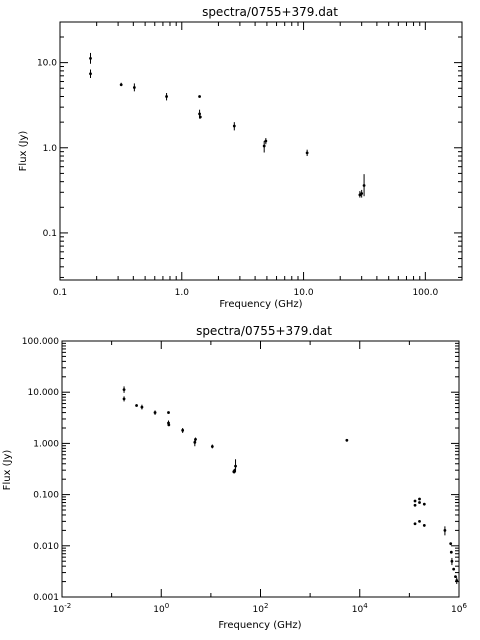  I want to click on y-tick-label: 0.010, so click(46, 547).